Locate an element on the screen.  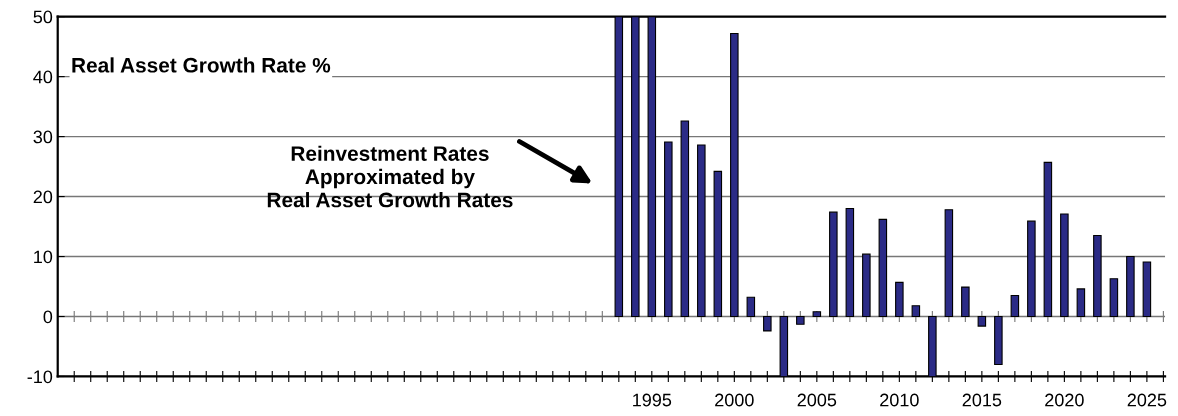
y-tick-label: -10 is located at coordinates (40, 377).